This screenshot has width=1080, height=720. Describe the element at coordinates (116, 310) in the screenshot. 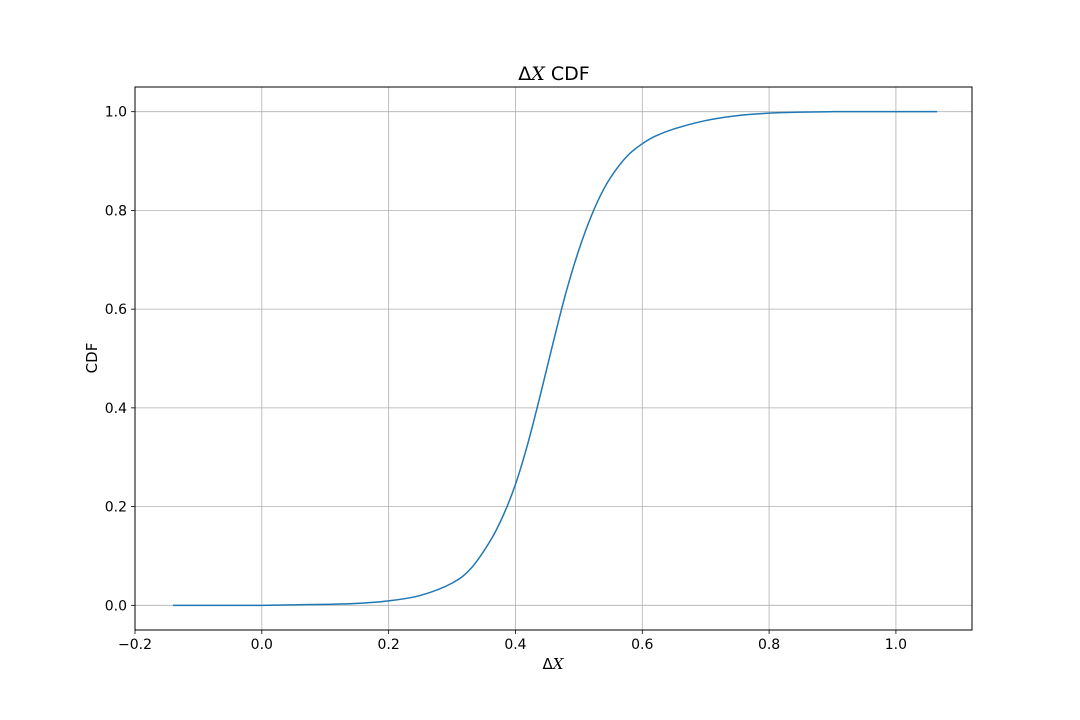

I see `y-tick-label: 0.6` at that location.